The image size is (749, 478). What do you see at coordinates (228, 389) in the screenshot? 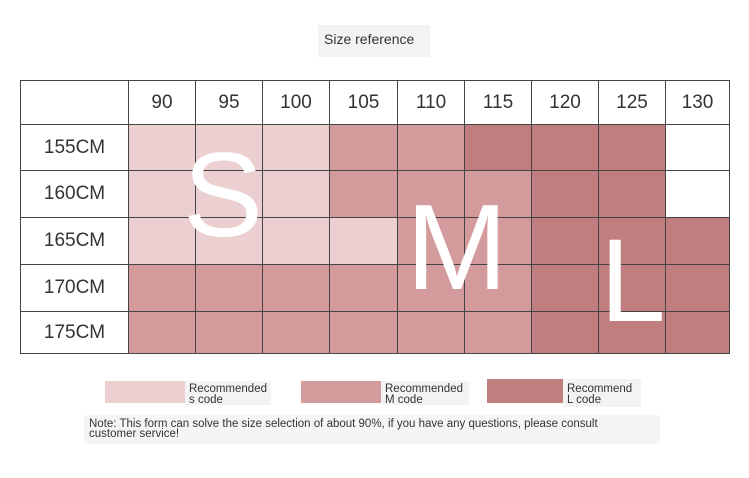
I see `legend-s-line1: Recommended` at bounding box center [228, 389].